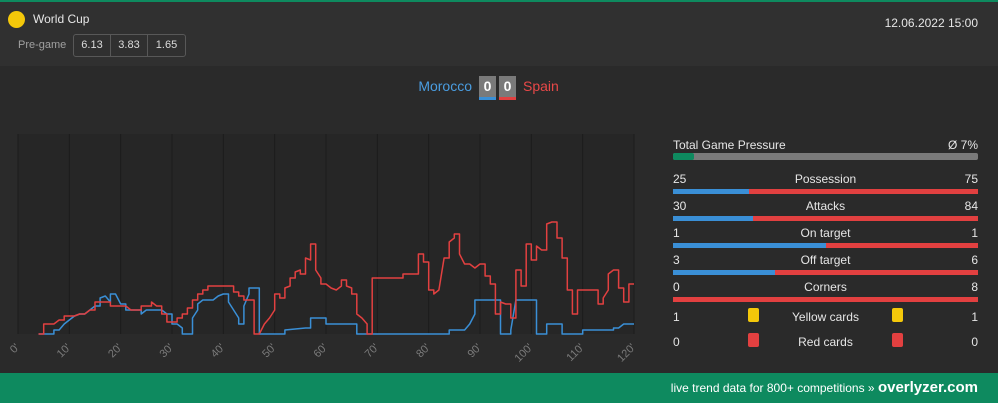 The image size is (998, 403). I want to click on stat-away-value: 1, so click(974, 233).